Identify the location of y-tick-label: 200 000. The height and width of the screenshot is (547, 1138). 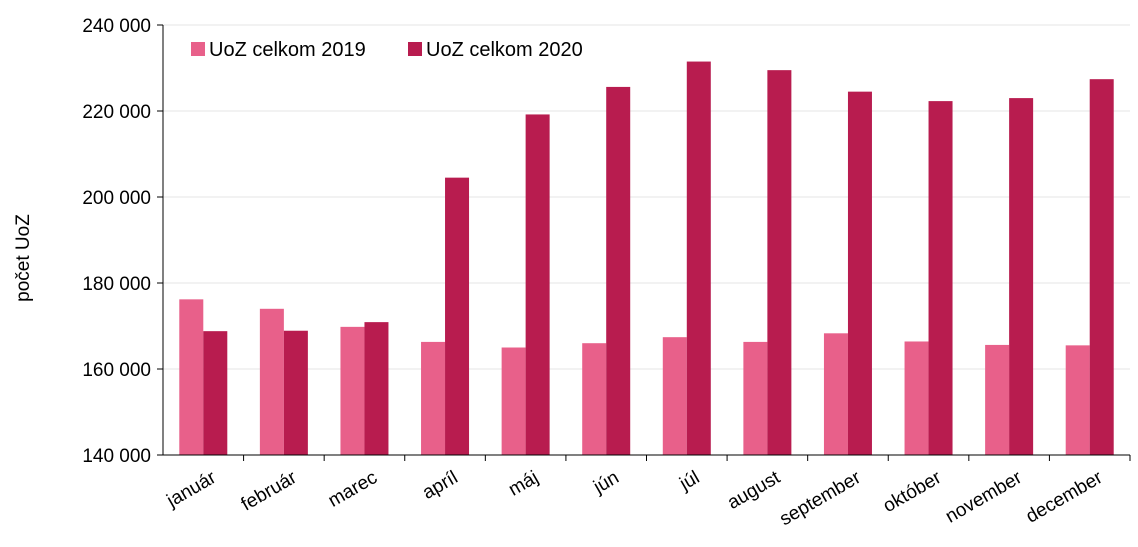
(116, 198).